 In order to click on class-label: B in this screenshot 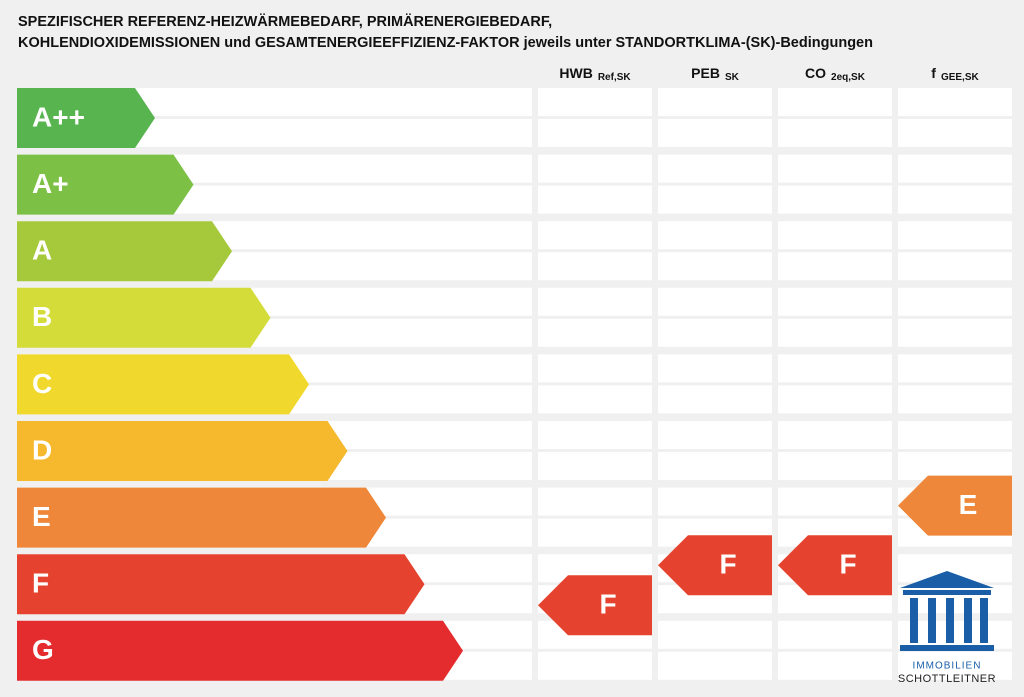, I will do `click(42, 316)`.